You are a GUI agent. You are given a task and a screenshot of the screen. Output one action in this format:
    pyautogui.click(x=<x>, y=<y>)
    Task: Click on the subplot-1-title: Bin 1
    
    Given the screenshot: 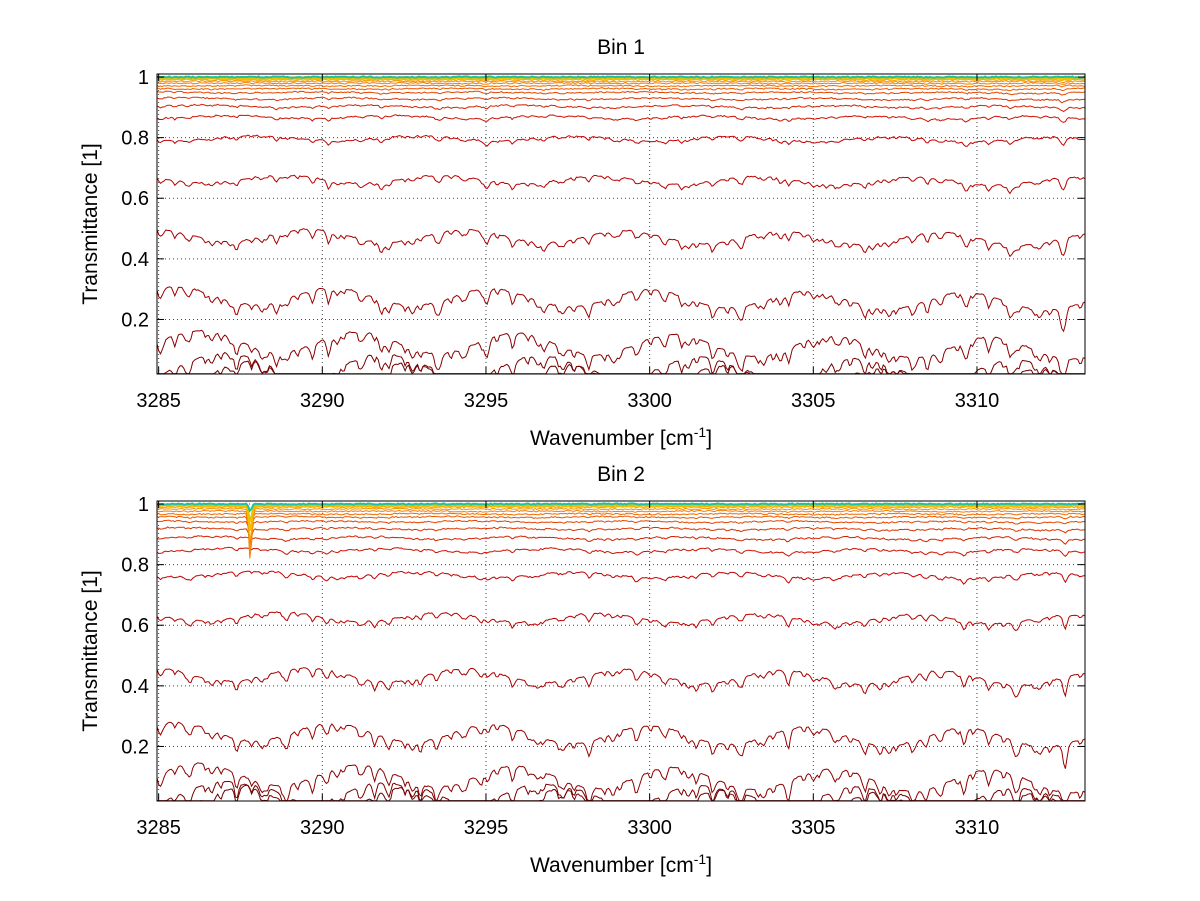 What is the action you would take?
    pyautogui.click(x=621, y=47)
    